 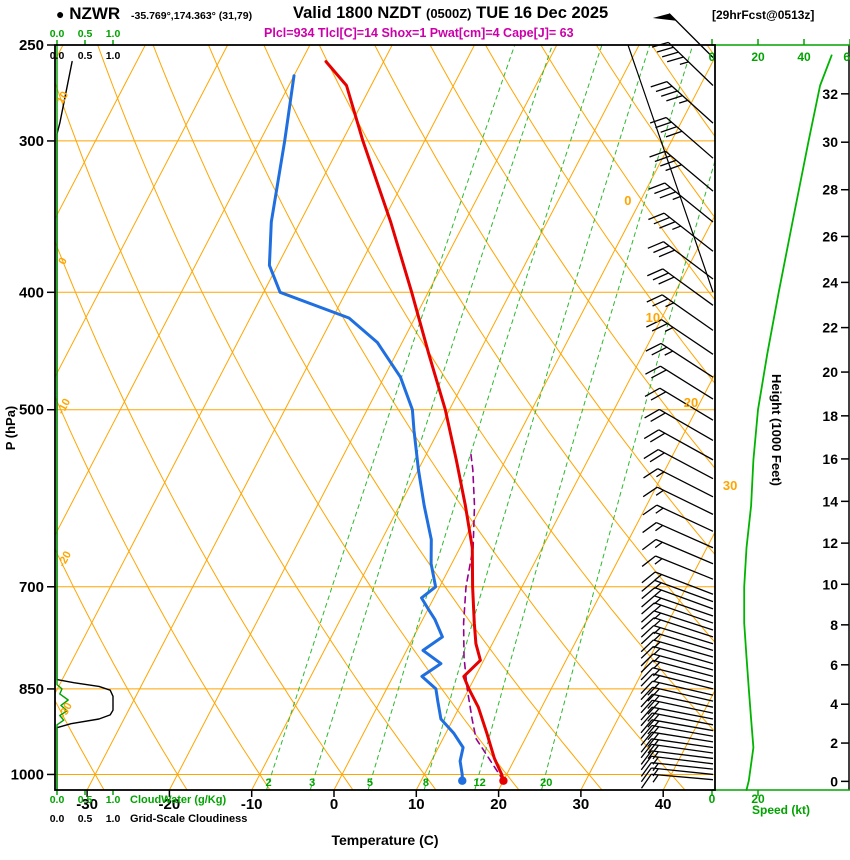 What do you see at coordinates (830, 282) in the screenshot?
I see `svg-text: 24` at bounding box center [830, 282].